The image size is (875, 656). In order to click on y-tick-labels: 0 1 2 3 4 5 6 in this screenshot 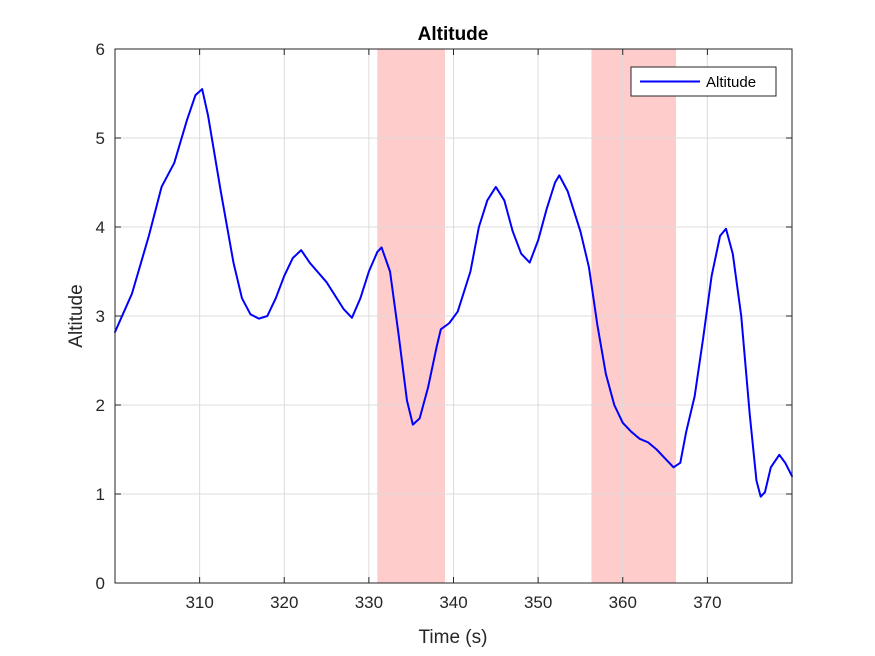, I will do `click(100, 316)`.